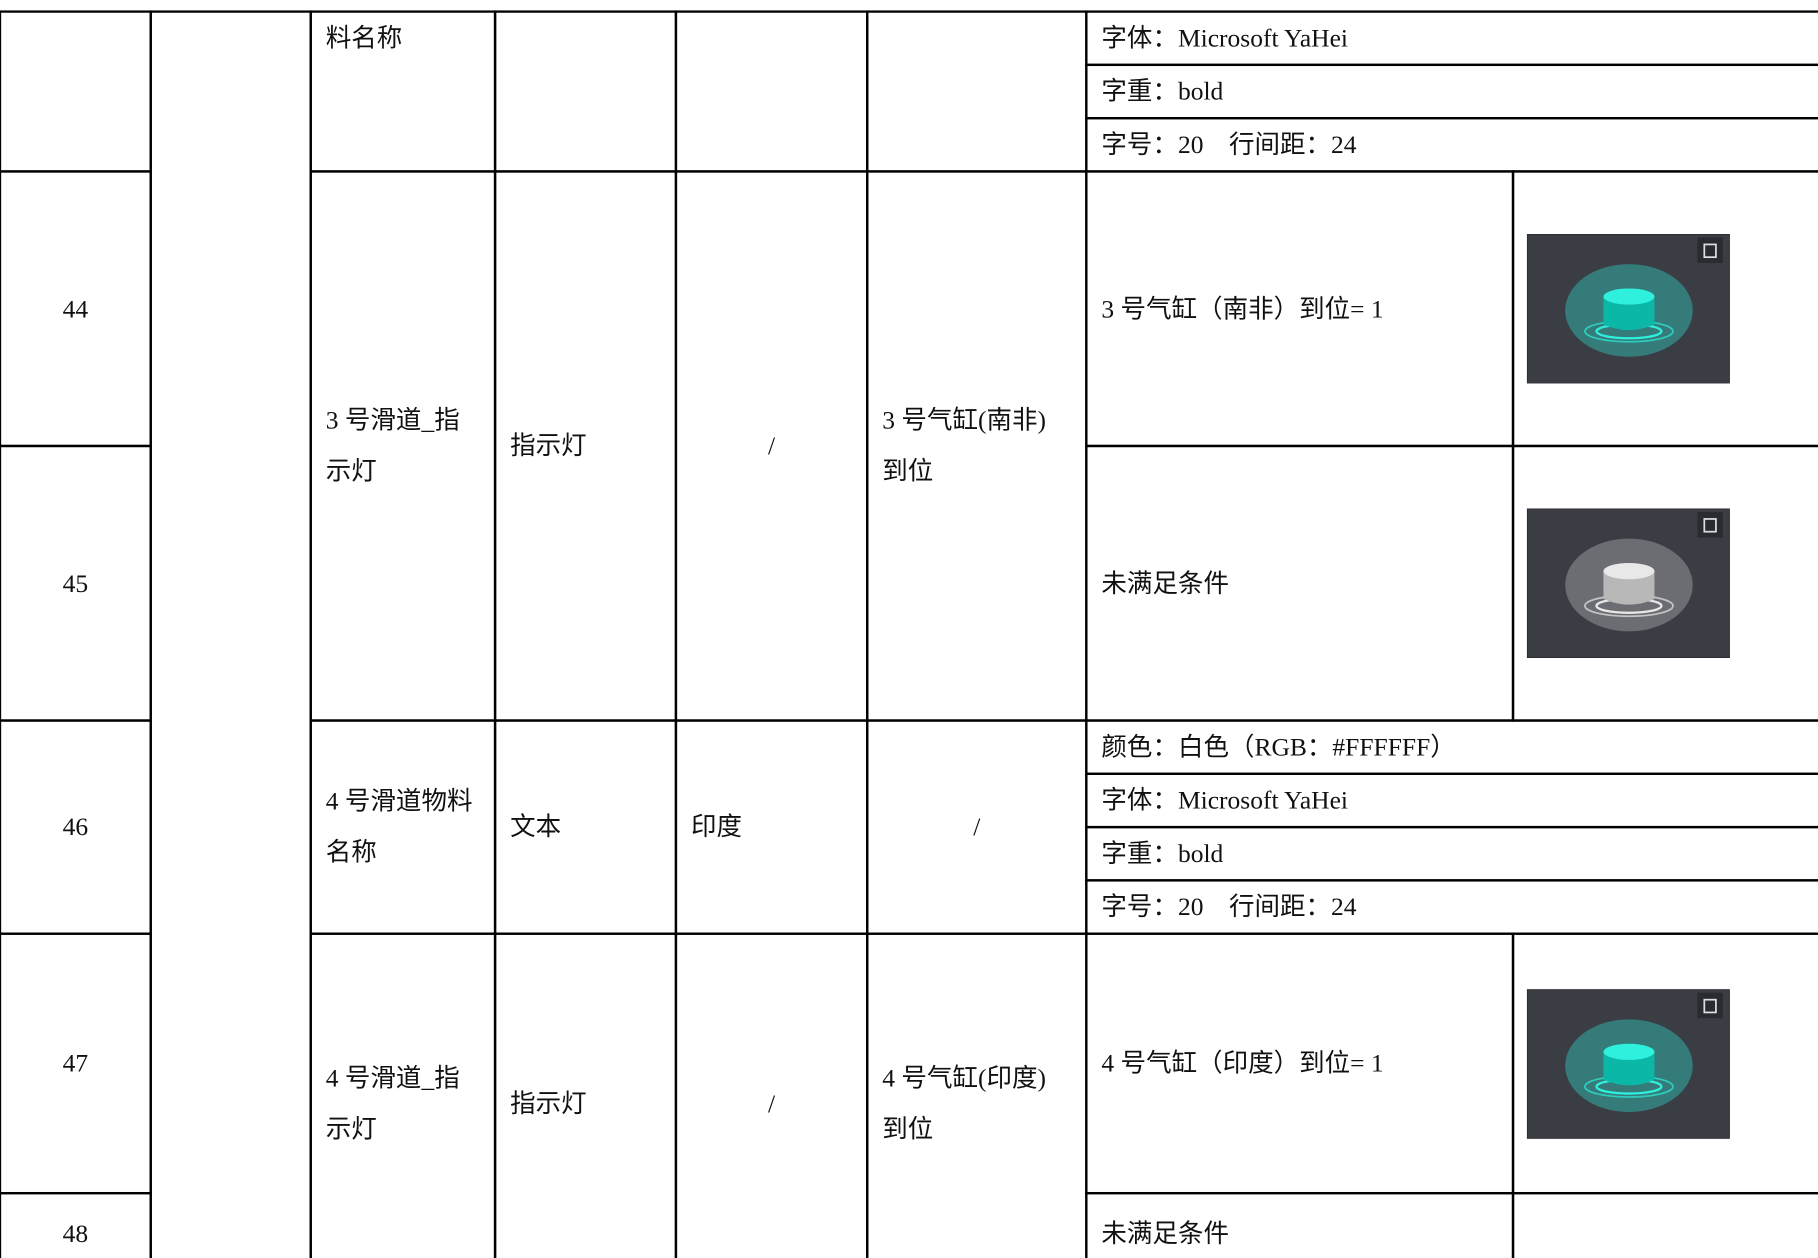 This screenshot has width=1818, height=1258. What do you see at coordinates (1242, 308) in the screenshot?
I see `cell-text: 3 号气缸（南非）到位= 1` at bounding box center [1242, 308].